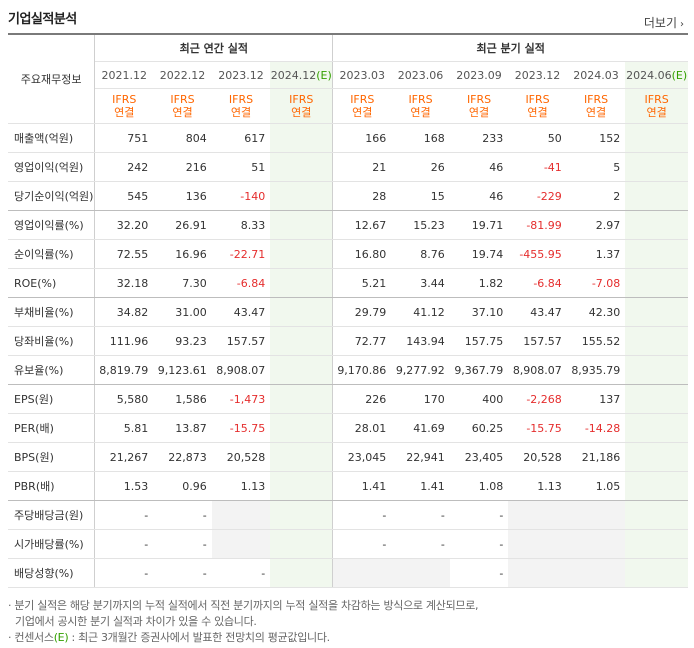 This screenshot has height=648, width=694. I want to click on cell-value: 1.05, so click(596, 486).